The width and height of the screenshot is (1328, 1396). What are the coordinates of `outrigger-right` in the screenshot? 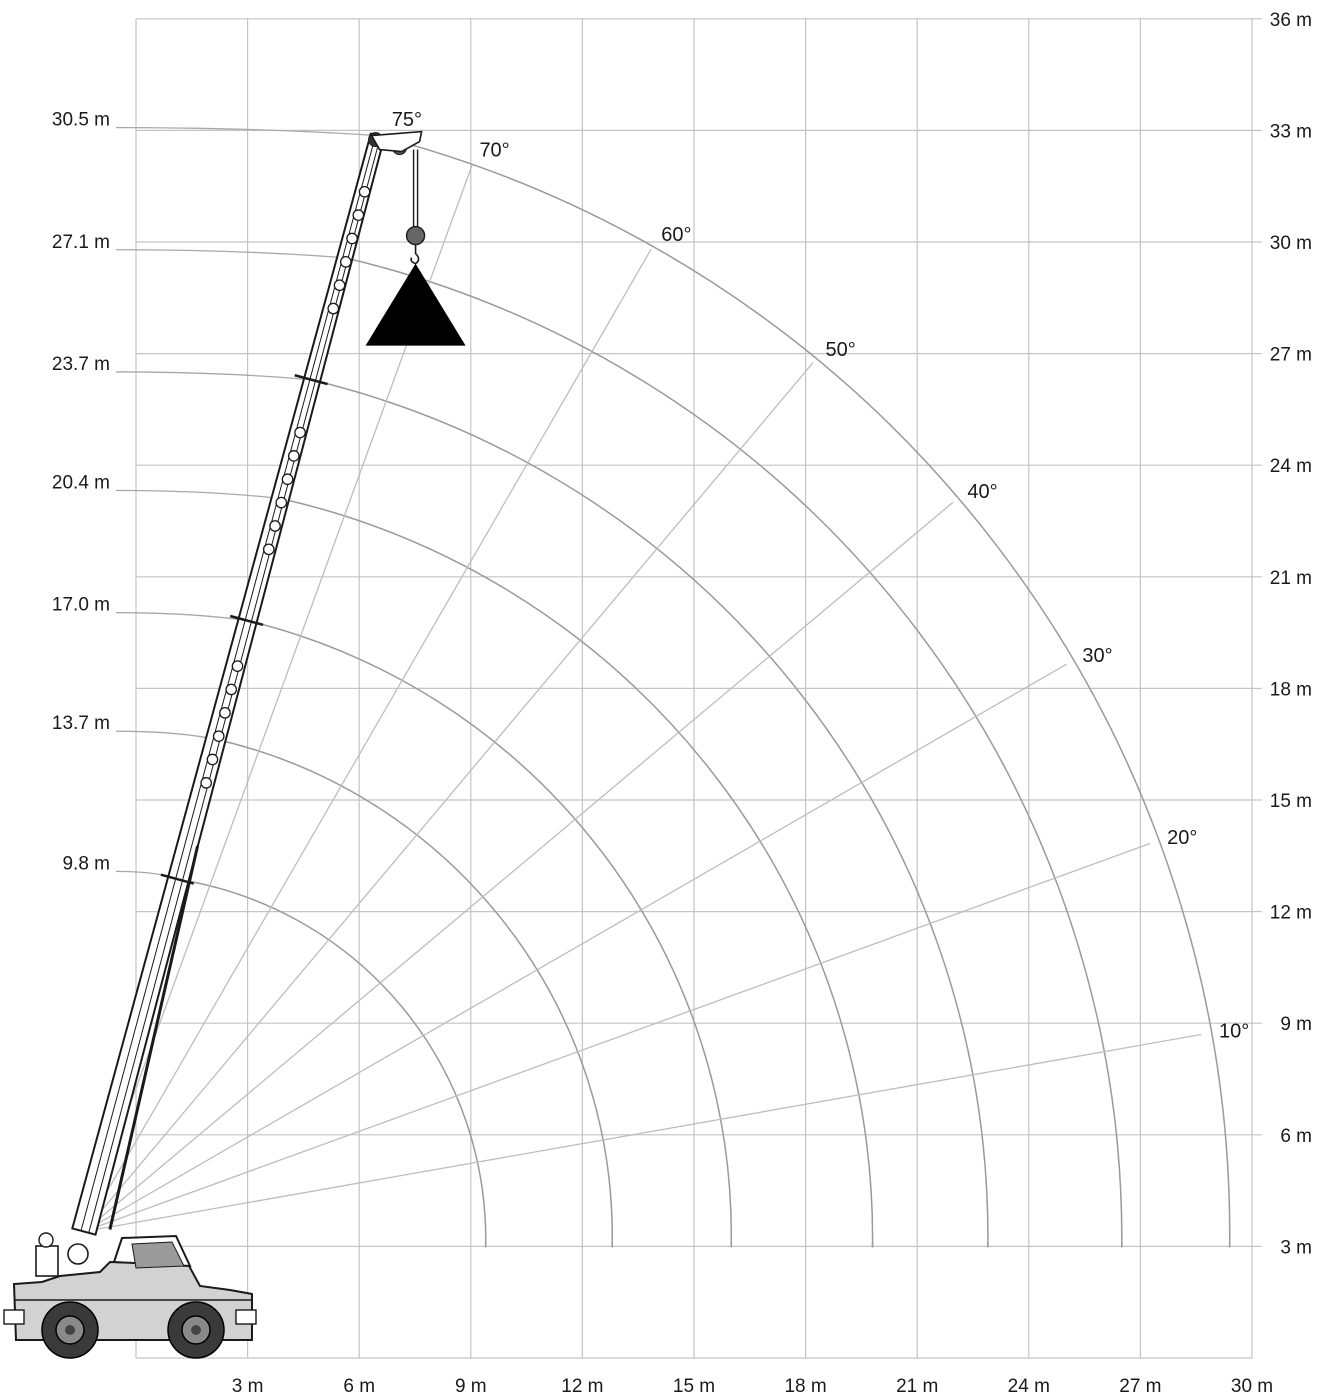 It's located at (246, 1317).